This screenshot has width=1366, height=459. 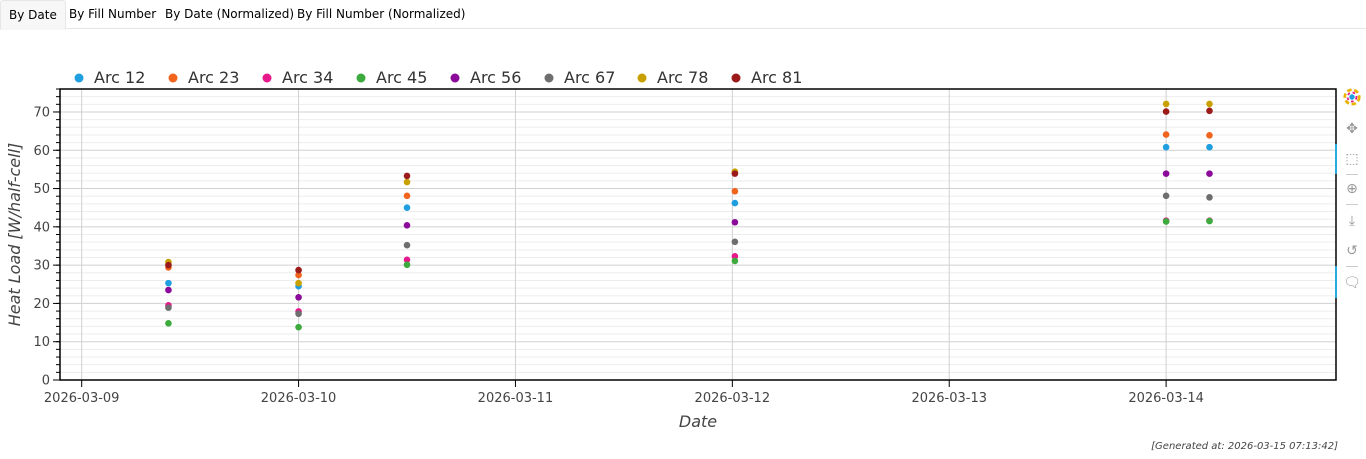 I want to click on tab-by-date: By Date, so click(x=33, y=15).